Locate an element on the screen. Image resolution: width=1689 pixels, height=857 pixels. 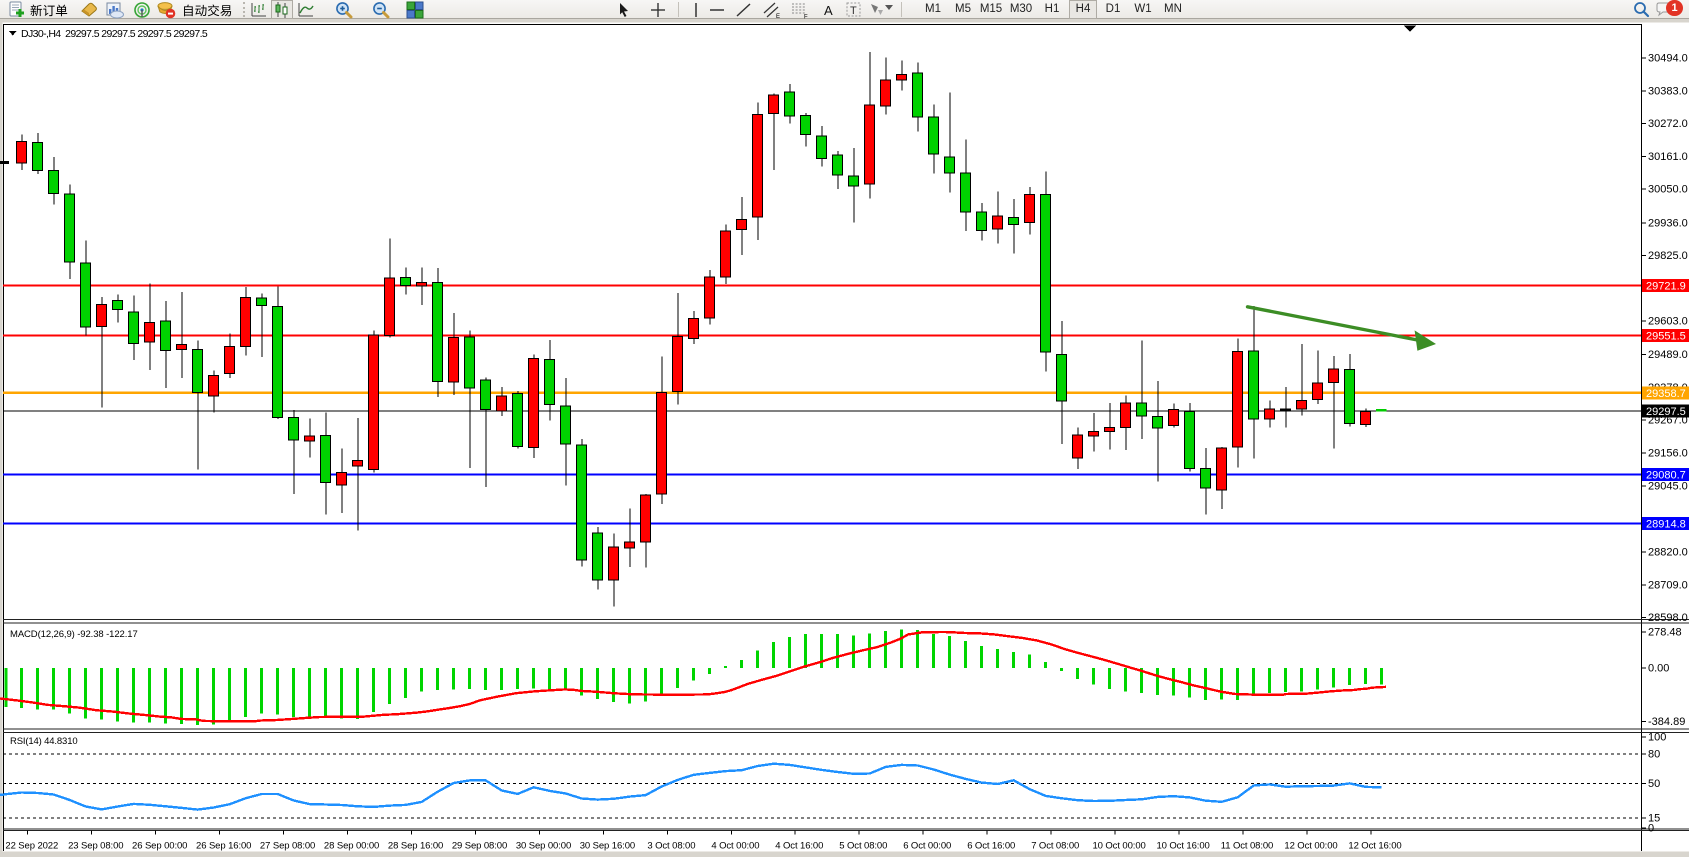
svg-text: 28914.8 is located at coordinates (1666, 525).